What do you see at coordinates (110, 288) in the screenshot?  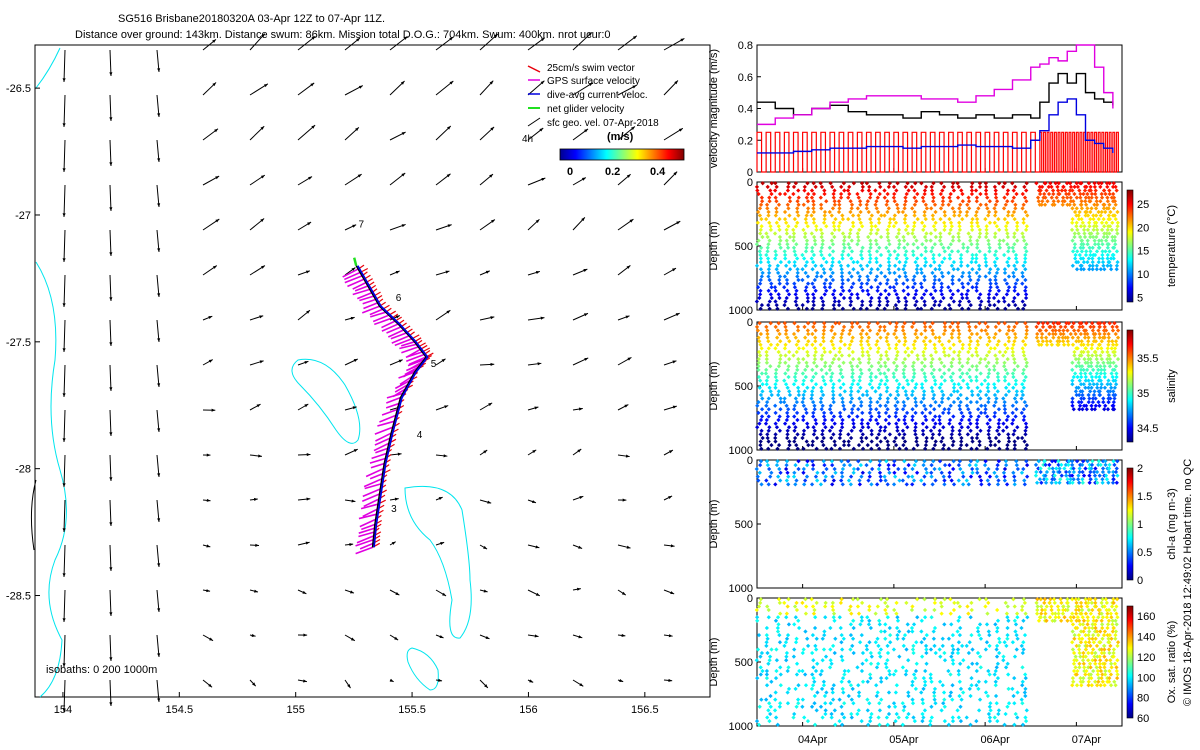 I see `geo-vector-shaft` at bounding box center [110, 288].